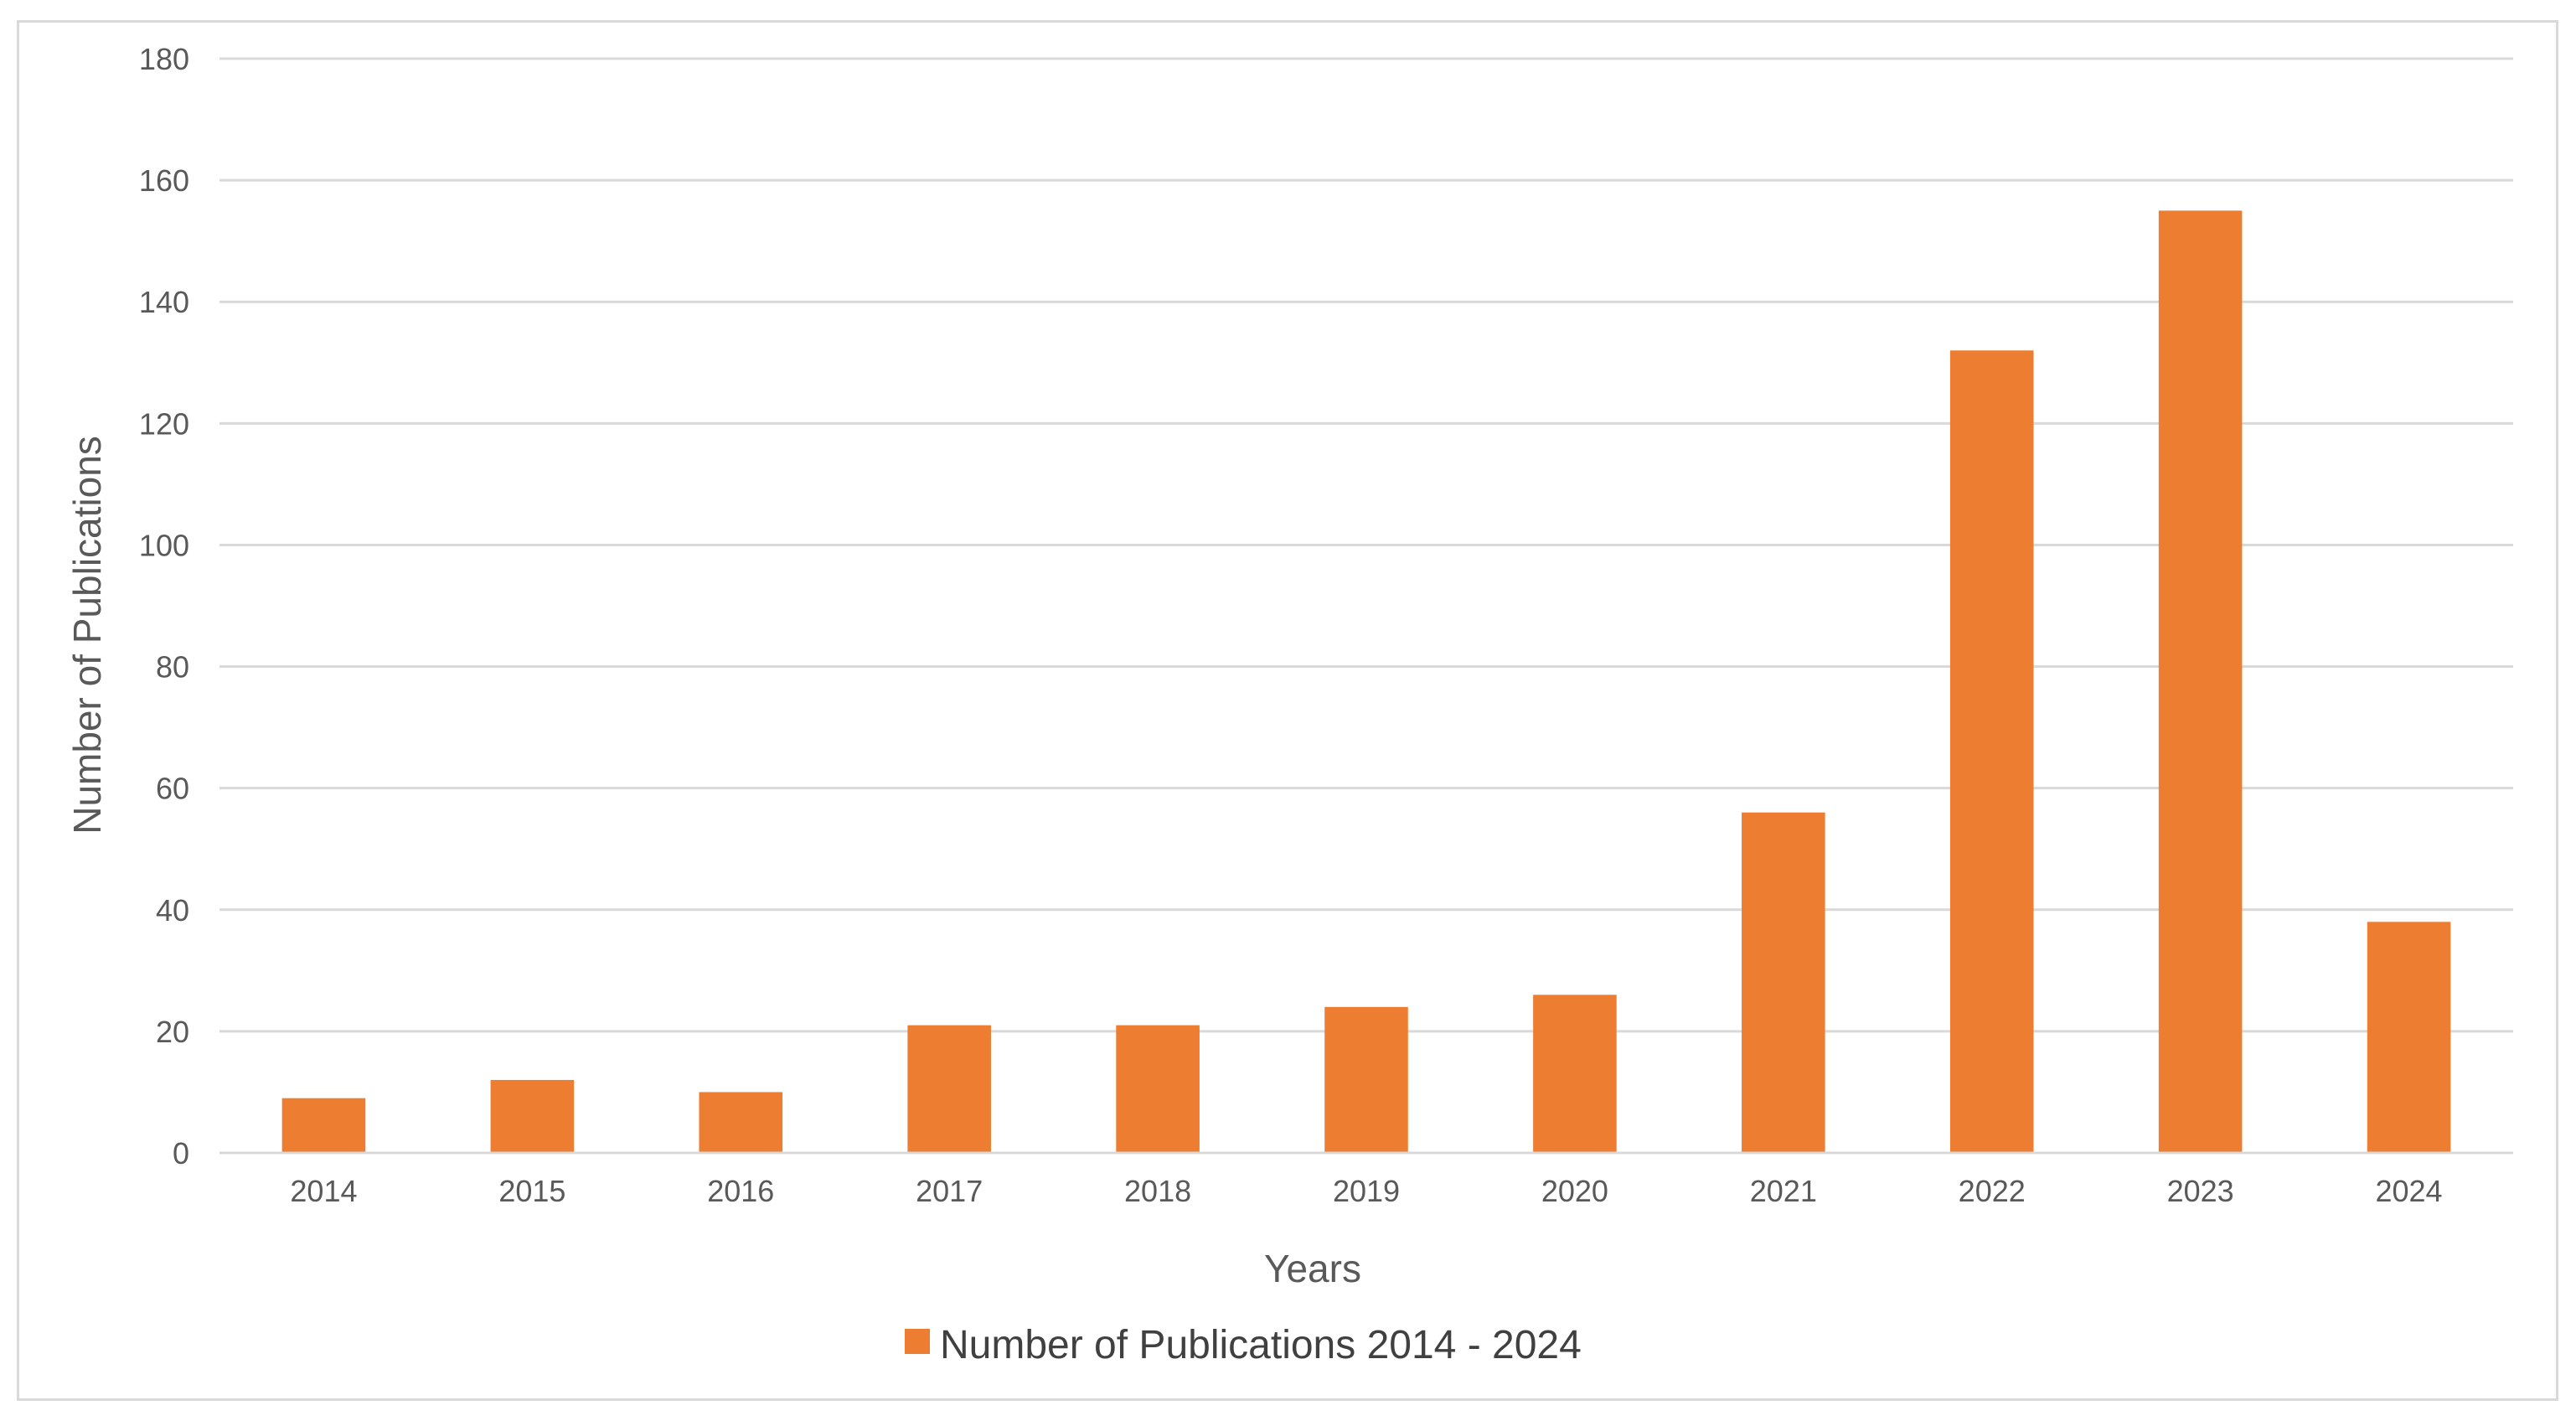 Image resolution: width=2576 pixels, height=1421 pixels. Describe the element at coordinates (741, 1122) in the screenshot. I see `bar-2016` at that location.